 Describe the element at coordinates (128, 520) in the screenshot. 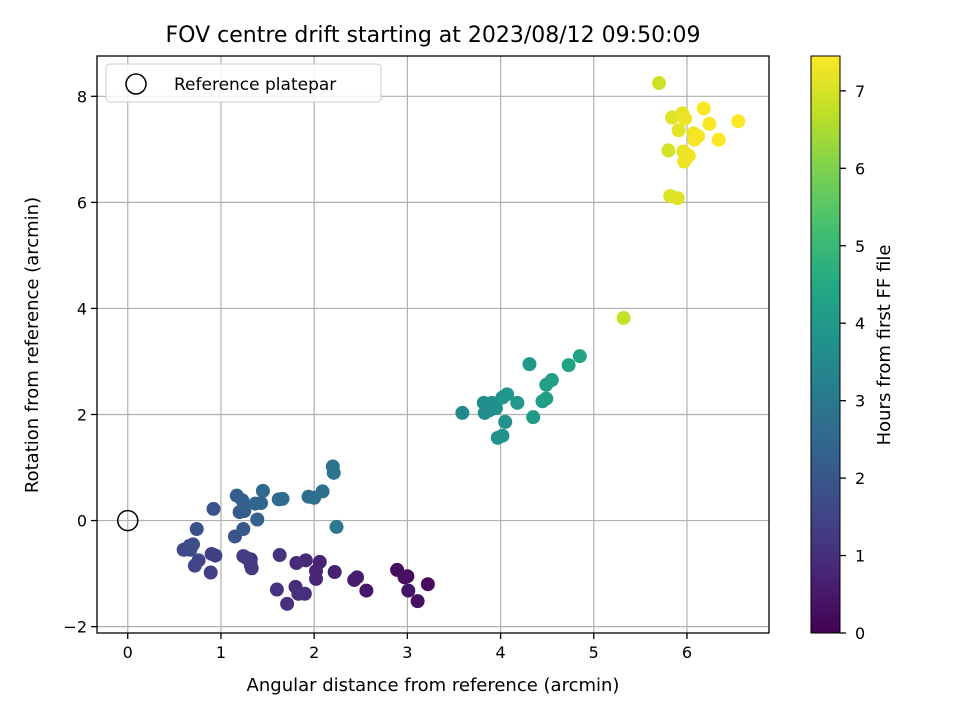

I see `reference-point` at that location.